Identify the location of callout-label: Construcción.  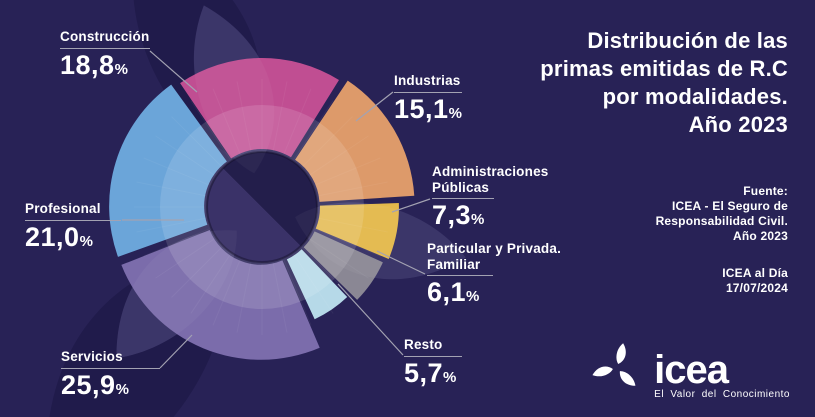
(105, 36).